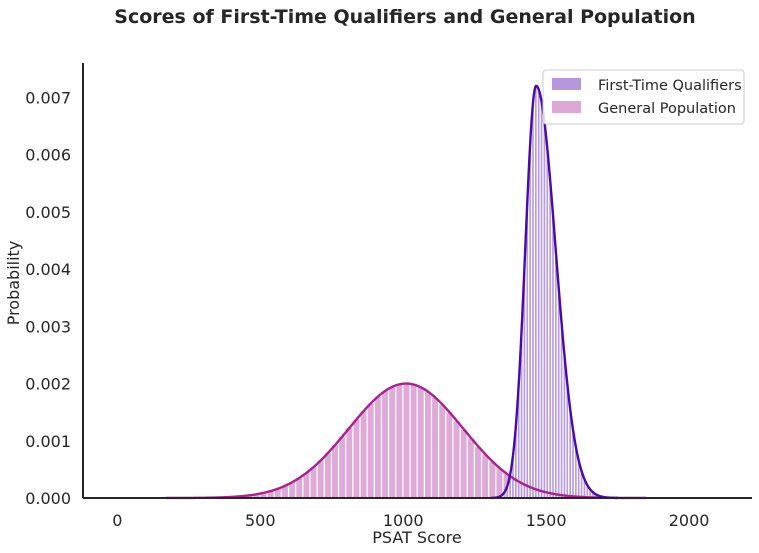 Image resolution: width=759 pixels, height=553 pixels. Describe the element at coordinates (13, 283) in the screenshot. I see `y-axis-label: Probability` at that location.